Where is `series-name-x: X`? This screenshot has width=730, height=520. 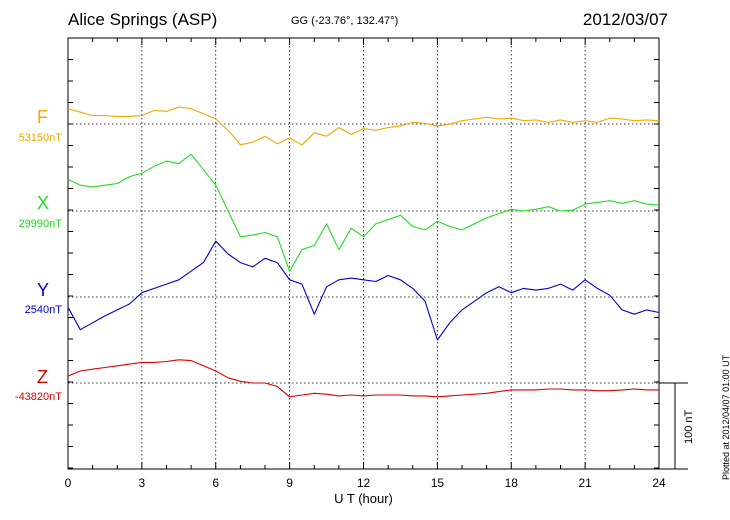 series-name-x: X is located at coordinates (43, 203).